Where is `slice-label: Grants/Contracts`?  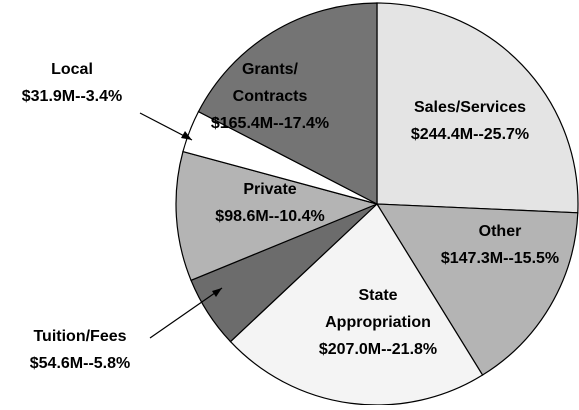 slice-label: Grants/Contracts is located at coordinates (270, 83).